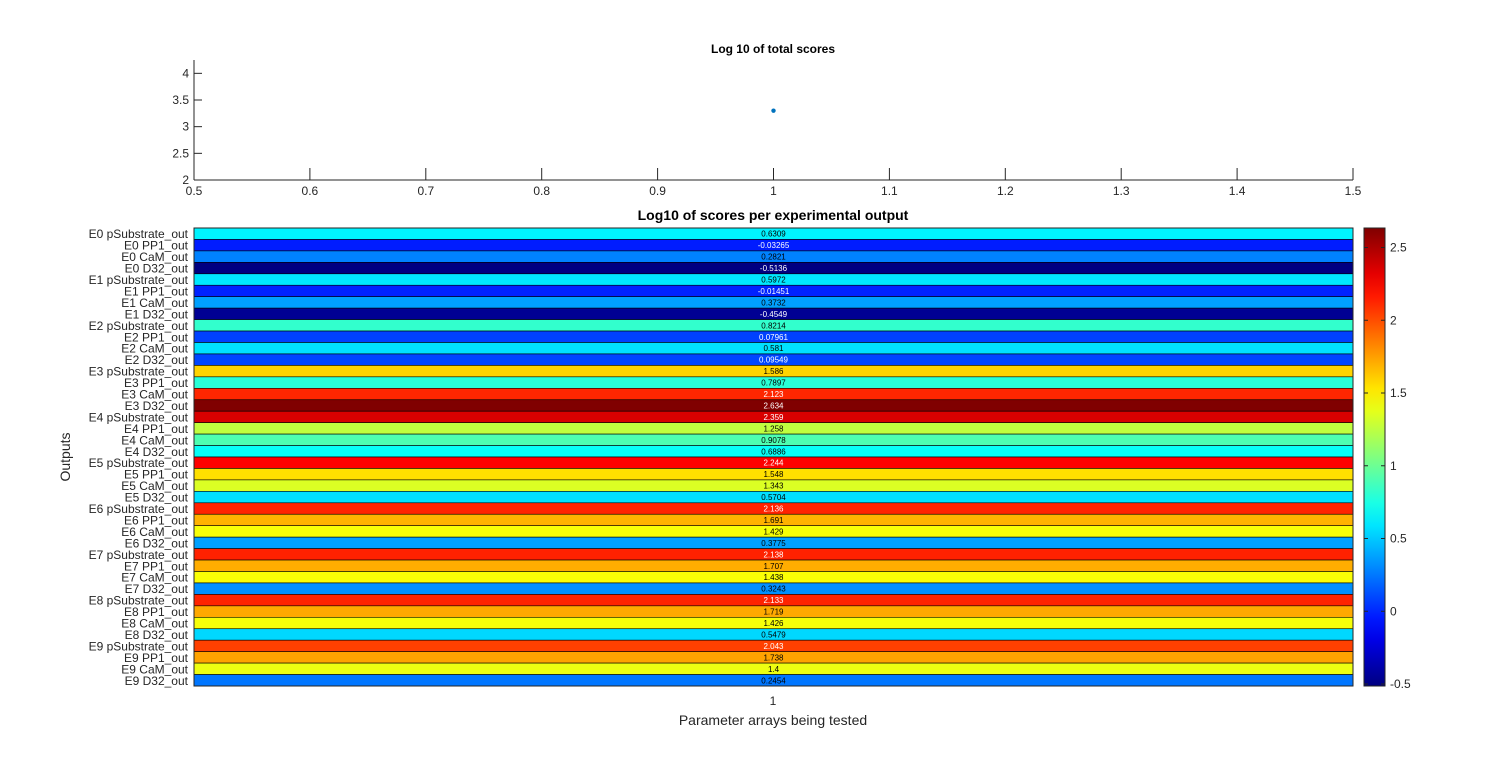 This screenshot has height=771, width=1495. I want to click on heatmap-value-label: 1.586, so click(773, 371).